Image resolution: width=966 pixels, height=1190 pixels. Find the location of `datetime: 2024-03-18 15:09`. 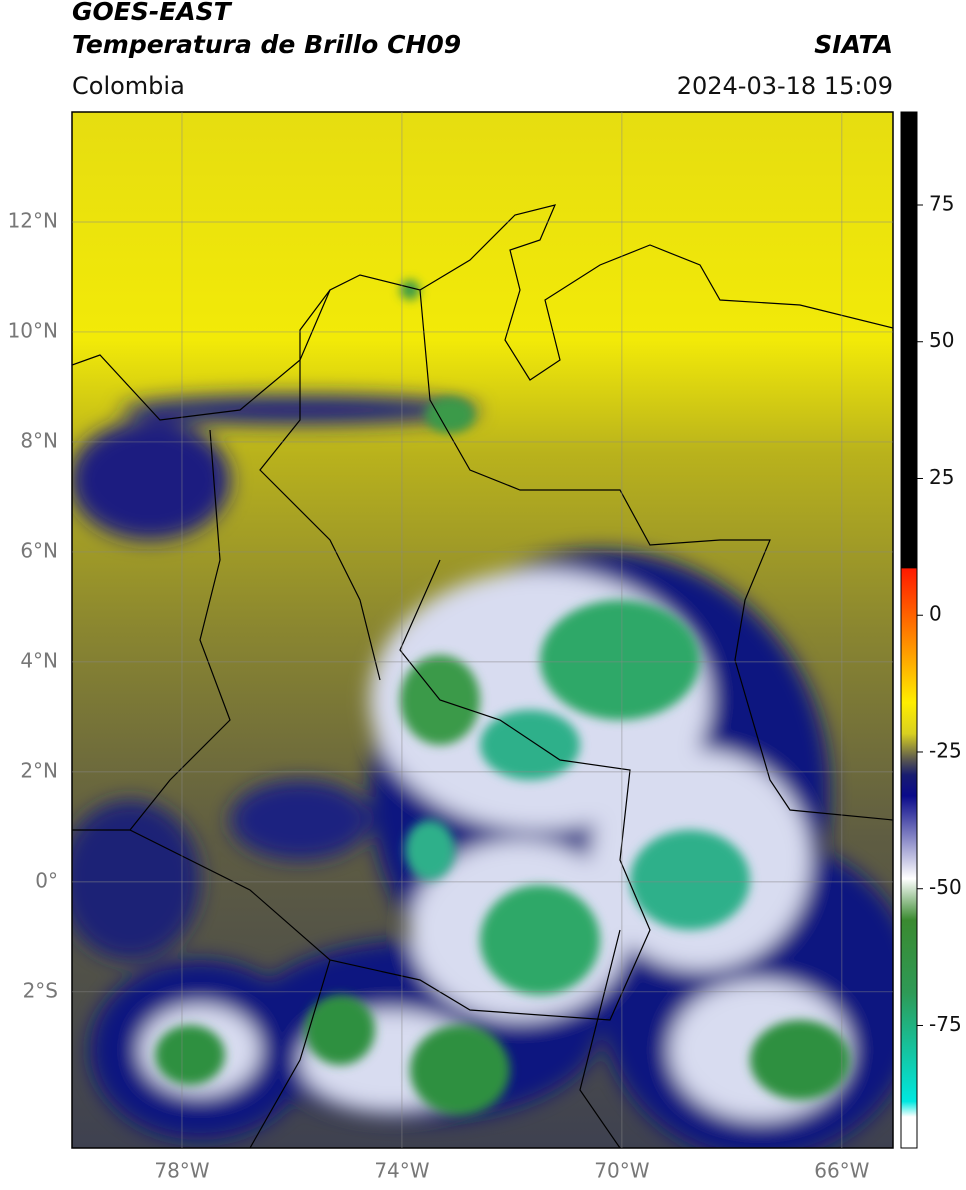

datetime: 2024-03-18 15:09 is located at coordinates (785, 86).